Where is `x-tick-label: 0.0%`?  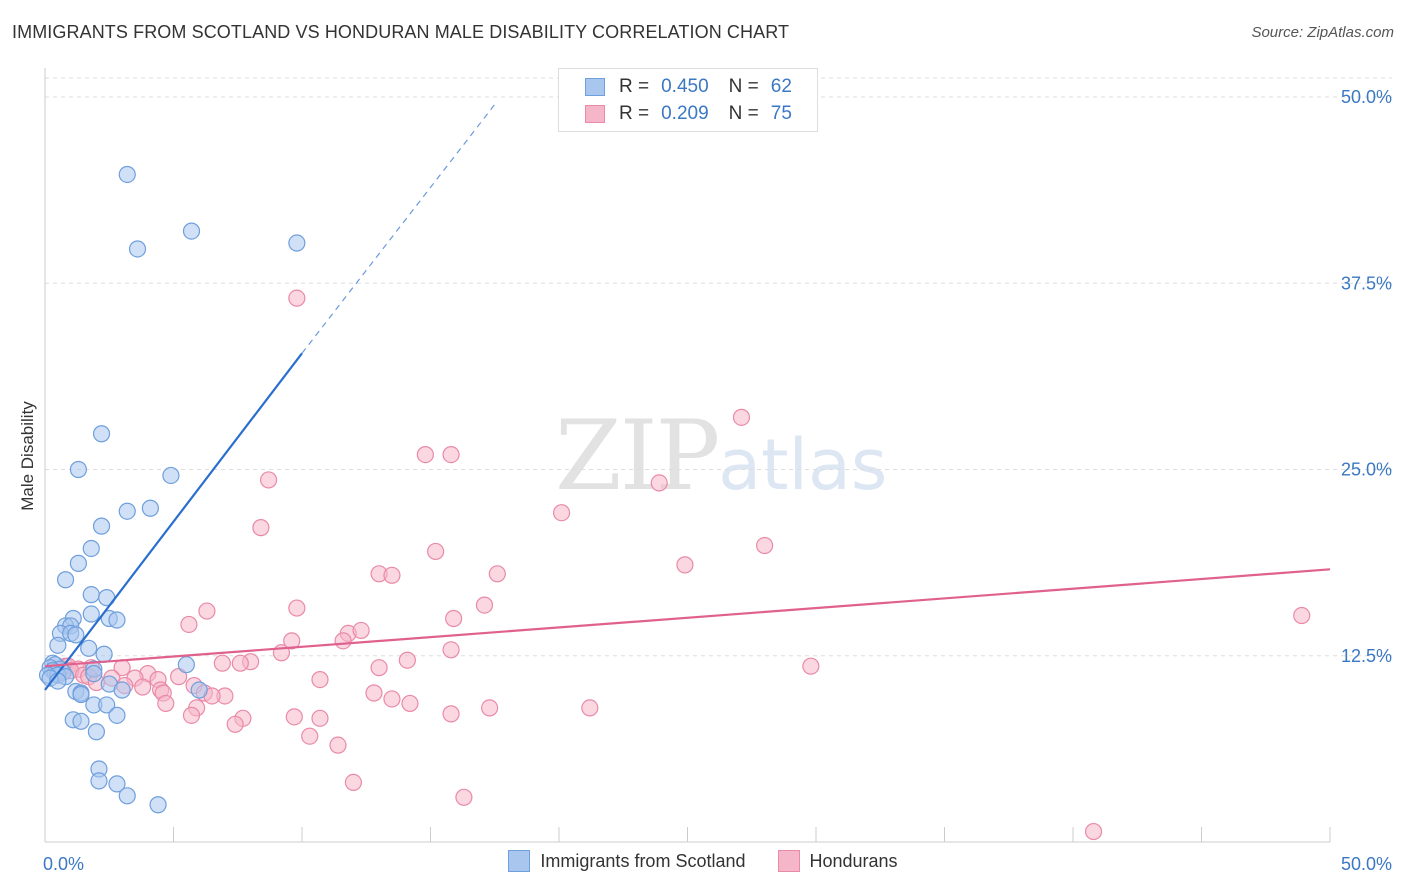
x-tick-label: 0.0% is located at coordinates (63, 864).